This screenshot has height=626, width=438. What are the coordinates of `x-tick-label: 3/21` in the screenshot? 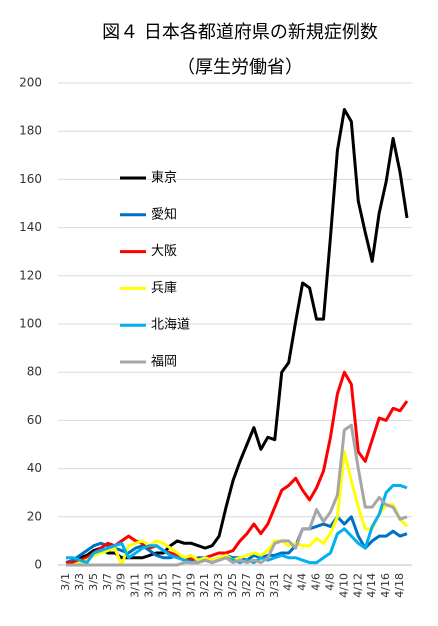 It's located at (204, 585).